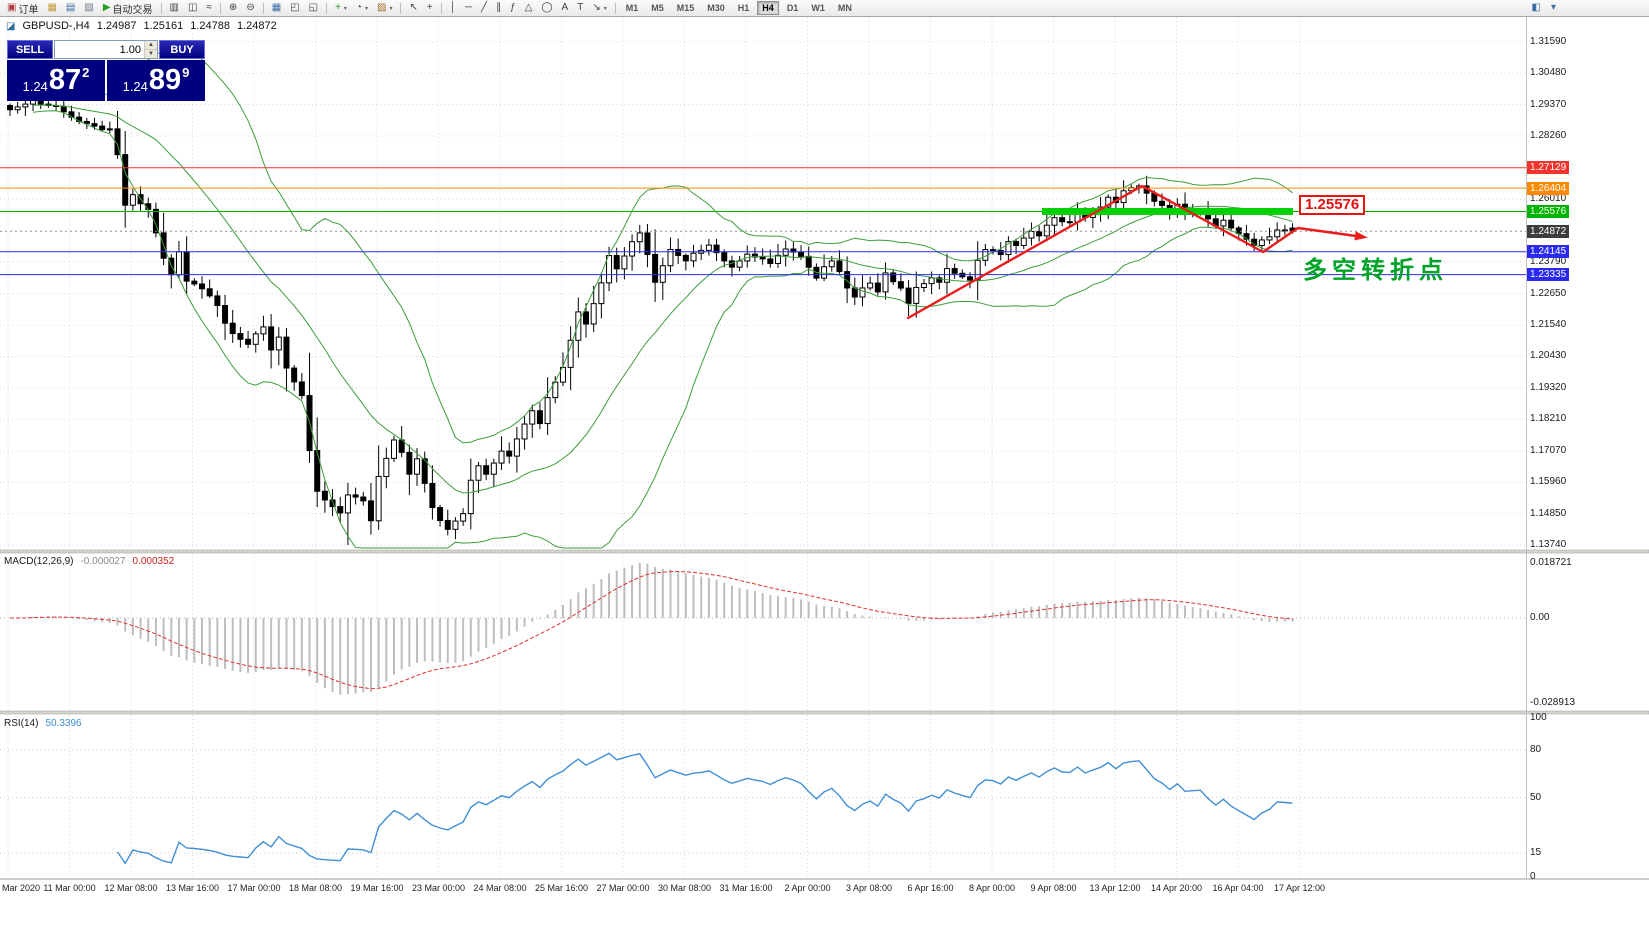  Describe the element at coordinates (254, 888) in the screenshot. I see `time-axis-label: 17 Mar 00:00` at that location.